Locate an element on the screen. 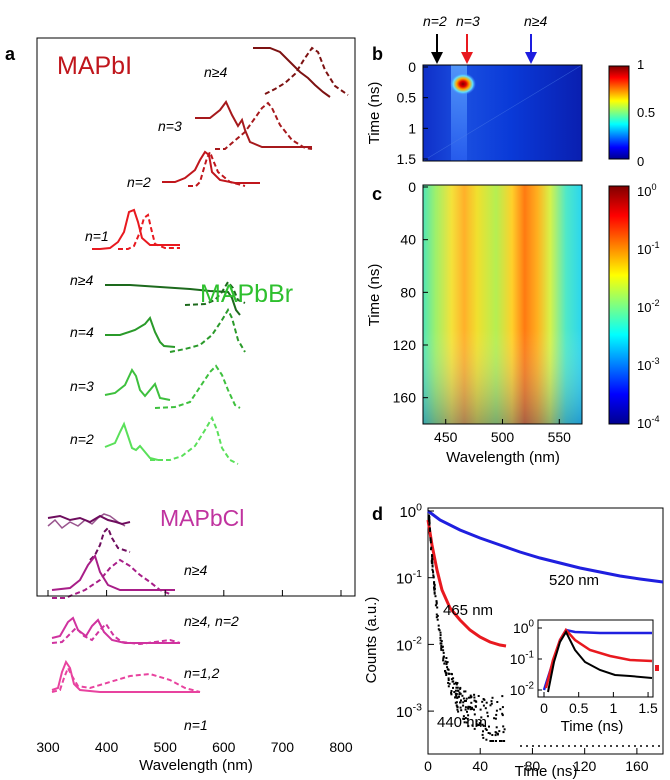  panel-label-a: a is located at coordinates (10, 54).